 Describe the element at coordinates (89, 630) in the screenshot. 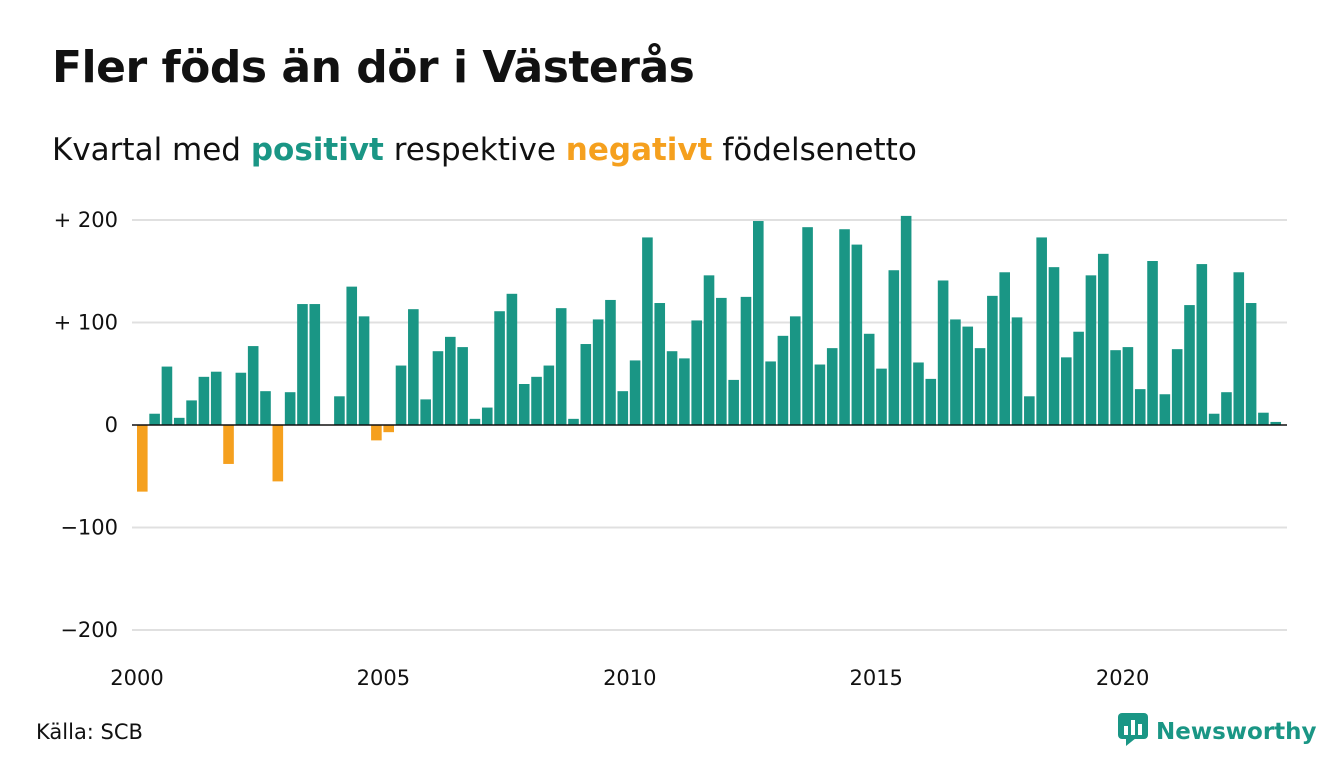

I see `y-tick-label: −200` at that location.